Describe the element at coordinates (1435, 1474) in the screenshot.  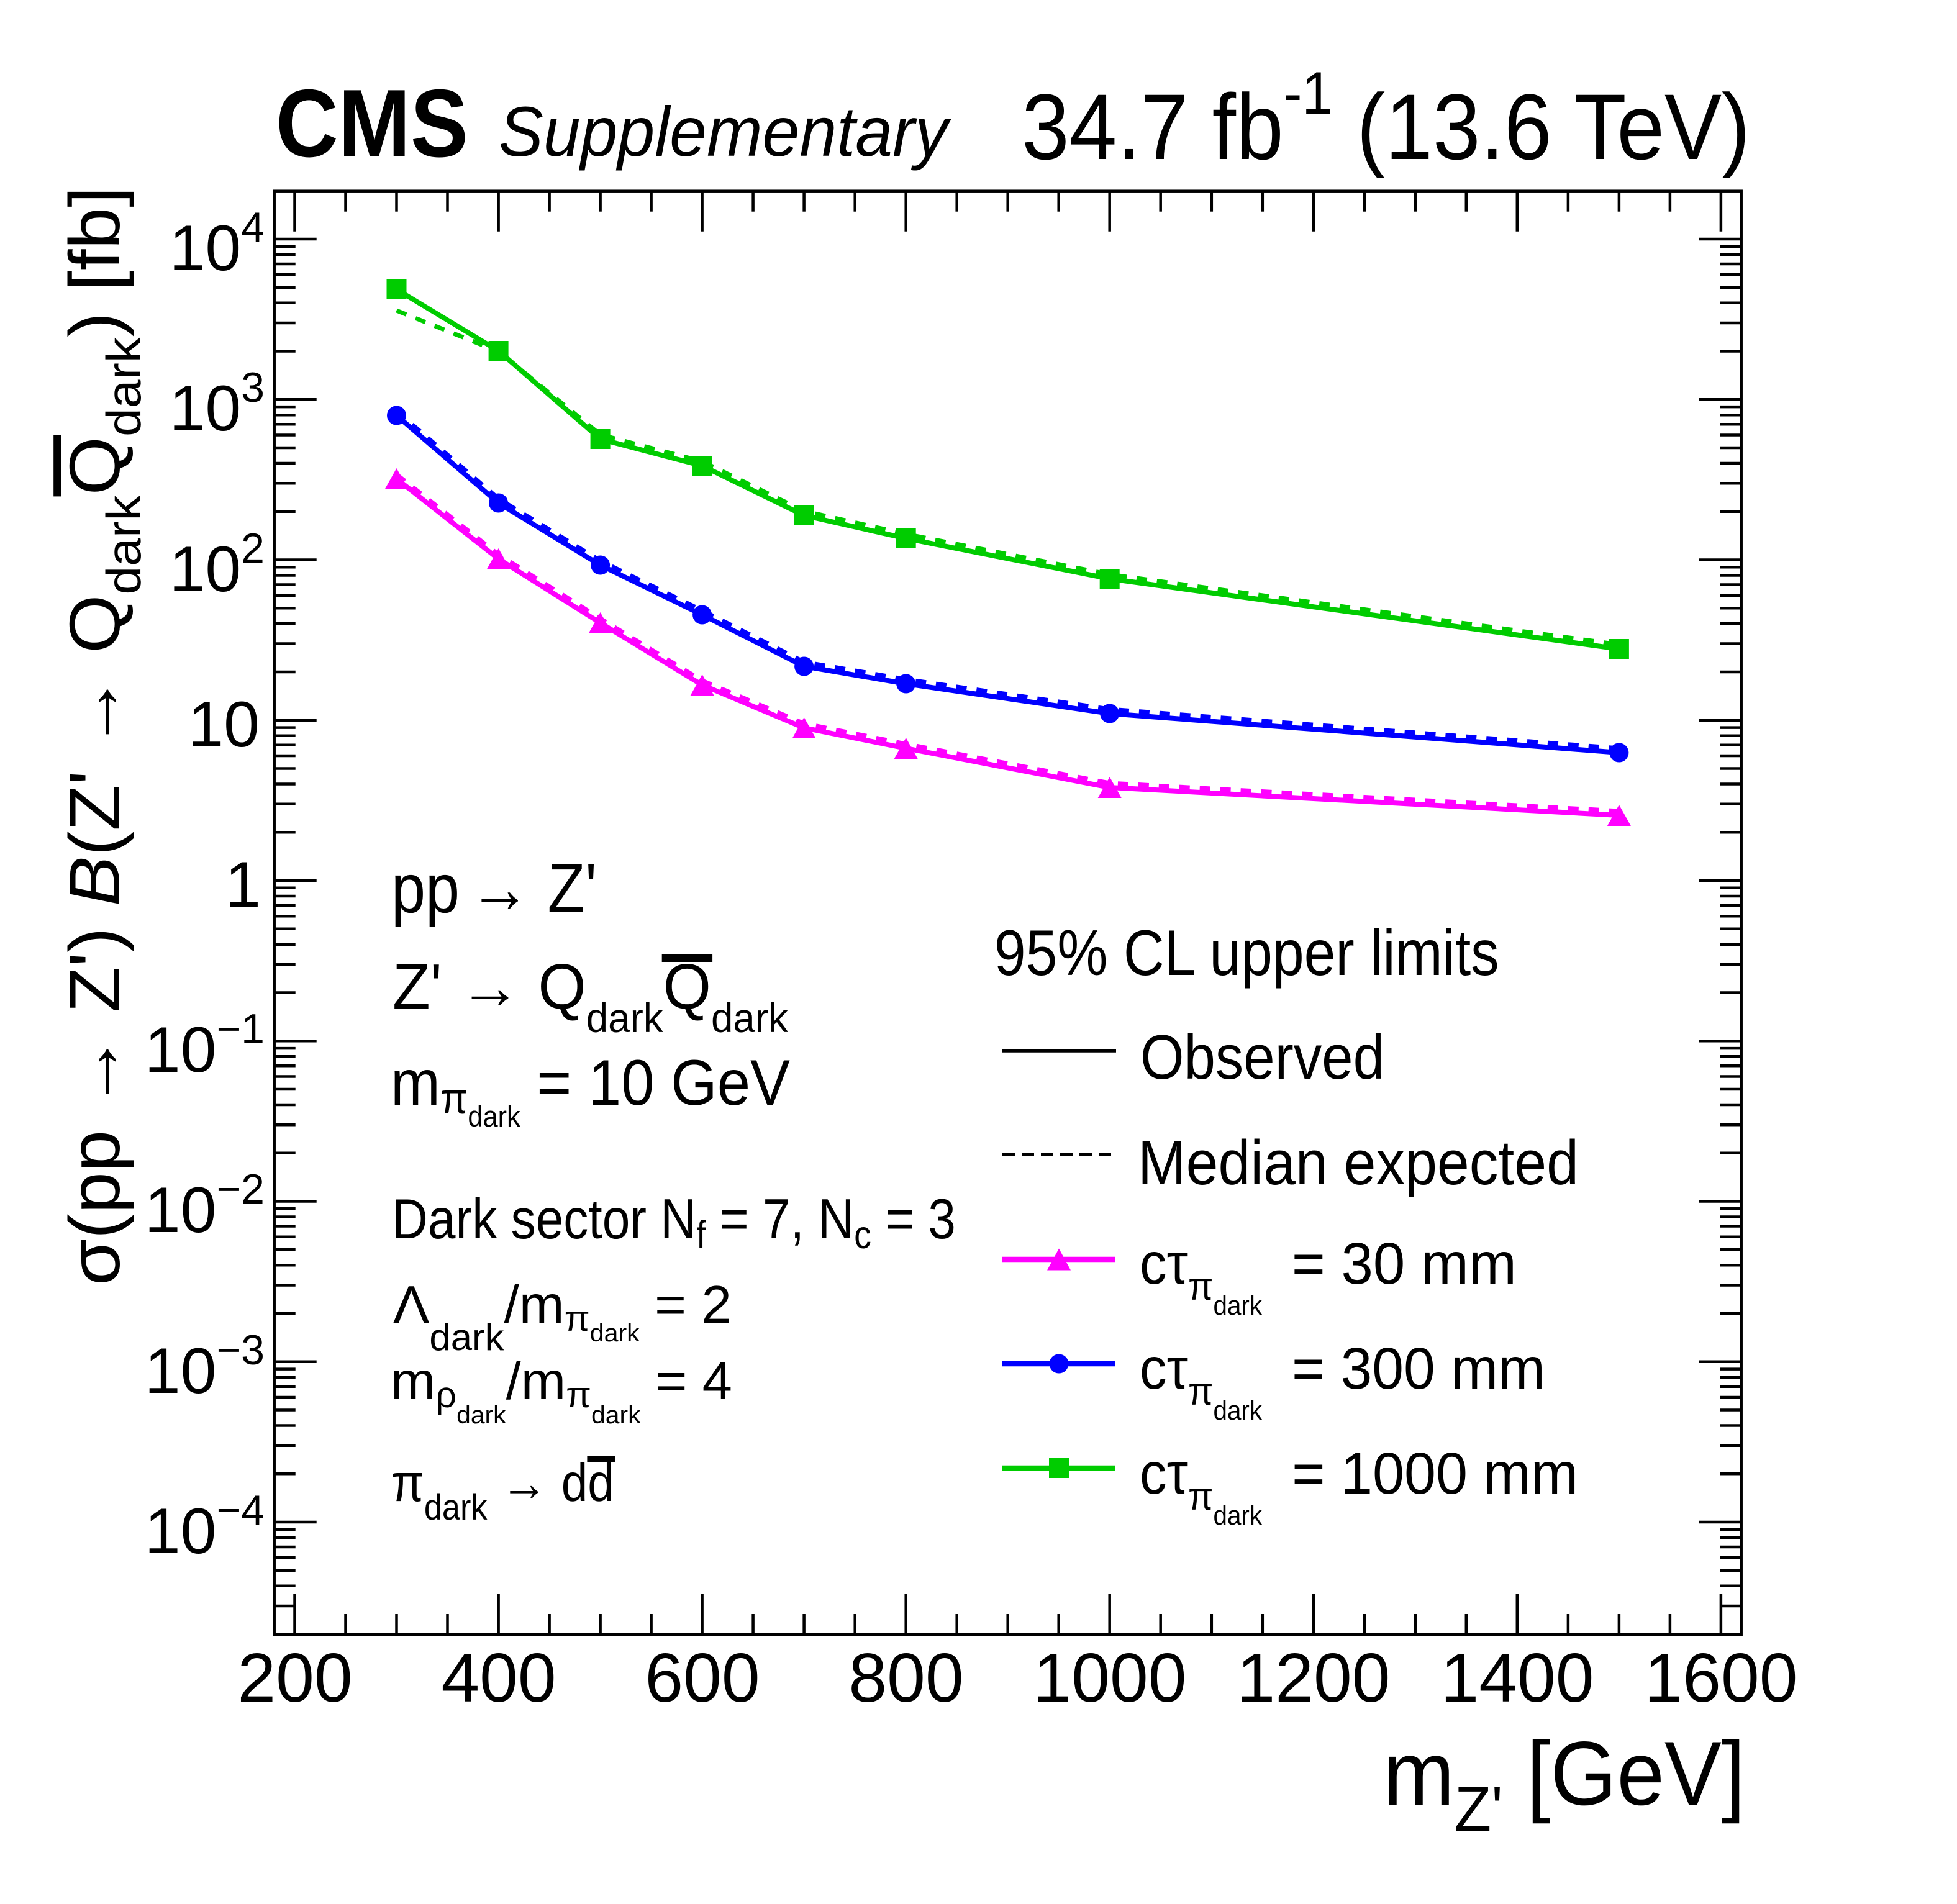
I see `svg-text: = 1000 mm` at that location.